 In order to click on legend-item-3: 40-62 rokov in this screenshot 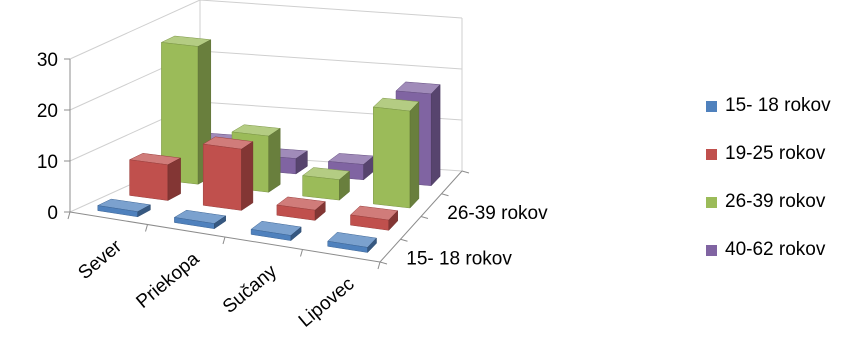, I will do `click(768, 249)`.